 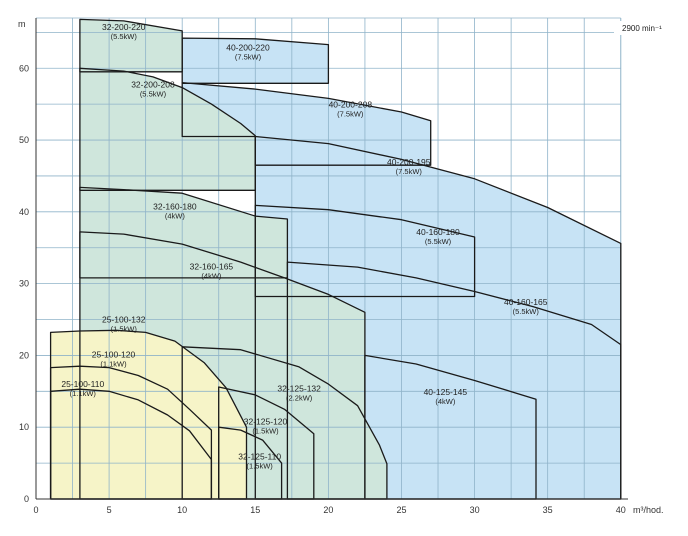 What do you see at coordinates (211, 275) in the screenshot?
I see `region-power-32-160-165: (4kW)` at bounding box center [211, 275].